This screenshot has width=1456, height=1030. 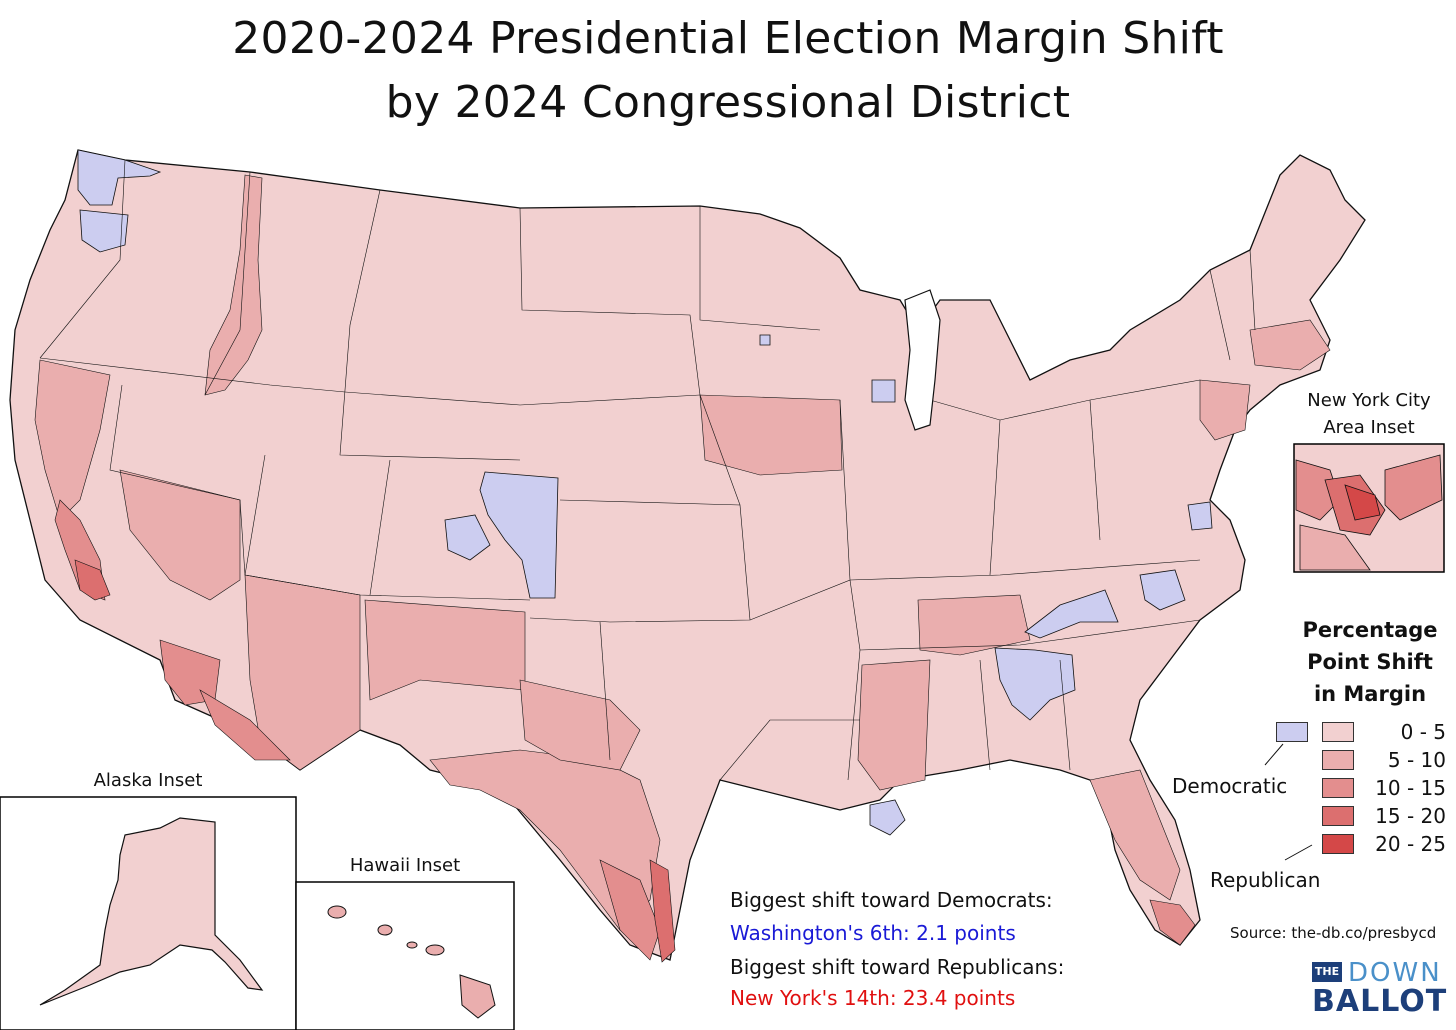 What do you see at coordinates (1369, 400) in the screenshot?
I see `nyc-inset-label-line1: New York City` at bounding box center [1369, 400].